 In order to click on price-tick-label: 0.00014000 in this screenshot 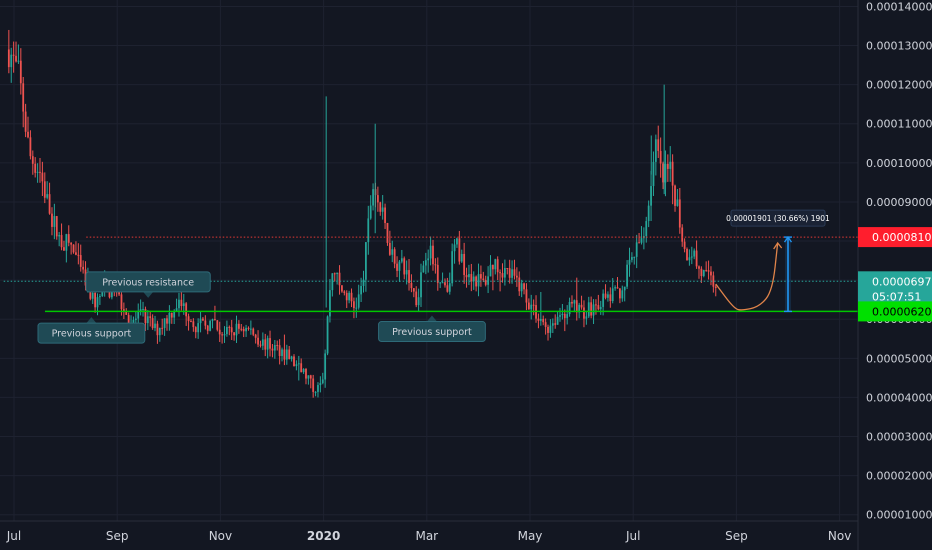, I will do `click(899, 6)`.